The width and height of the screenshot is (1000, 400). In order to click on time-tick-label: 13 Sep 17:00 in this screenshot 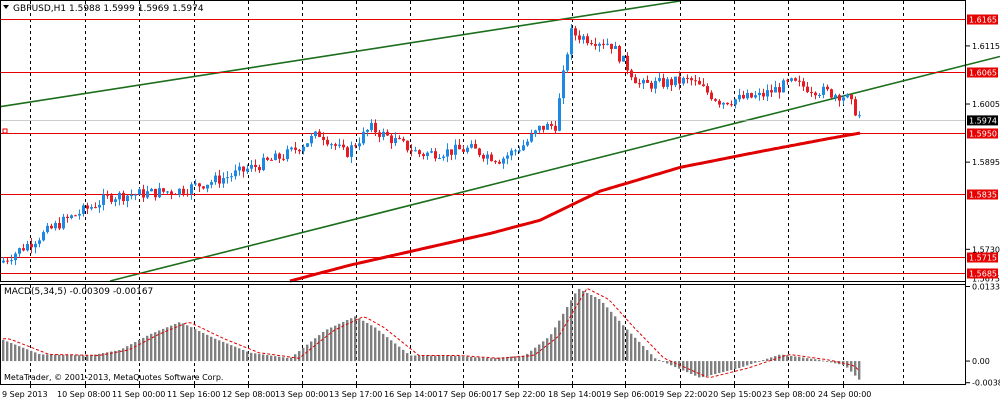, I will do `click(355, 394)`.